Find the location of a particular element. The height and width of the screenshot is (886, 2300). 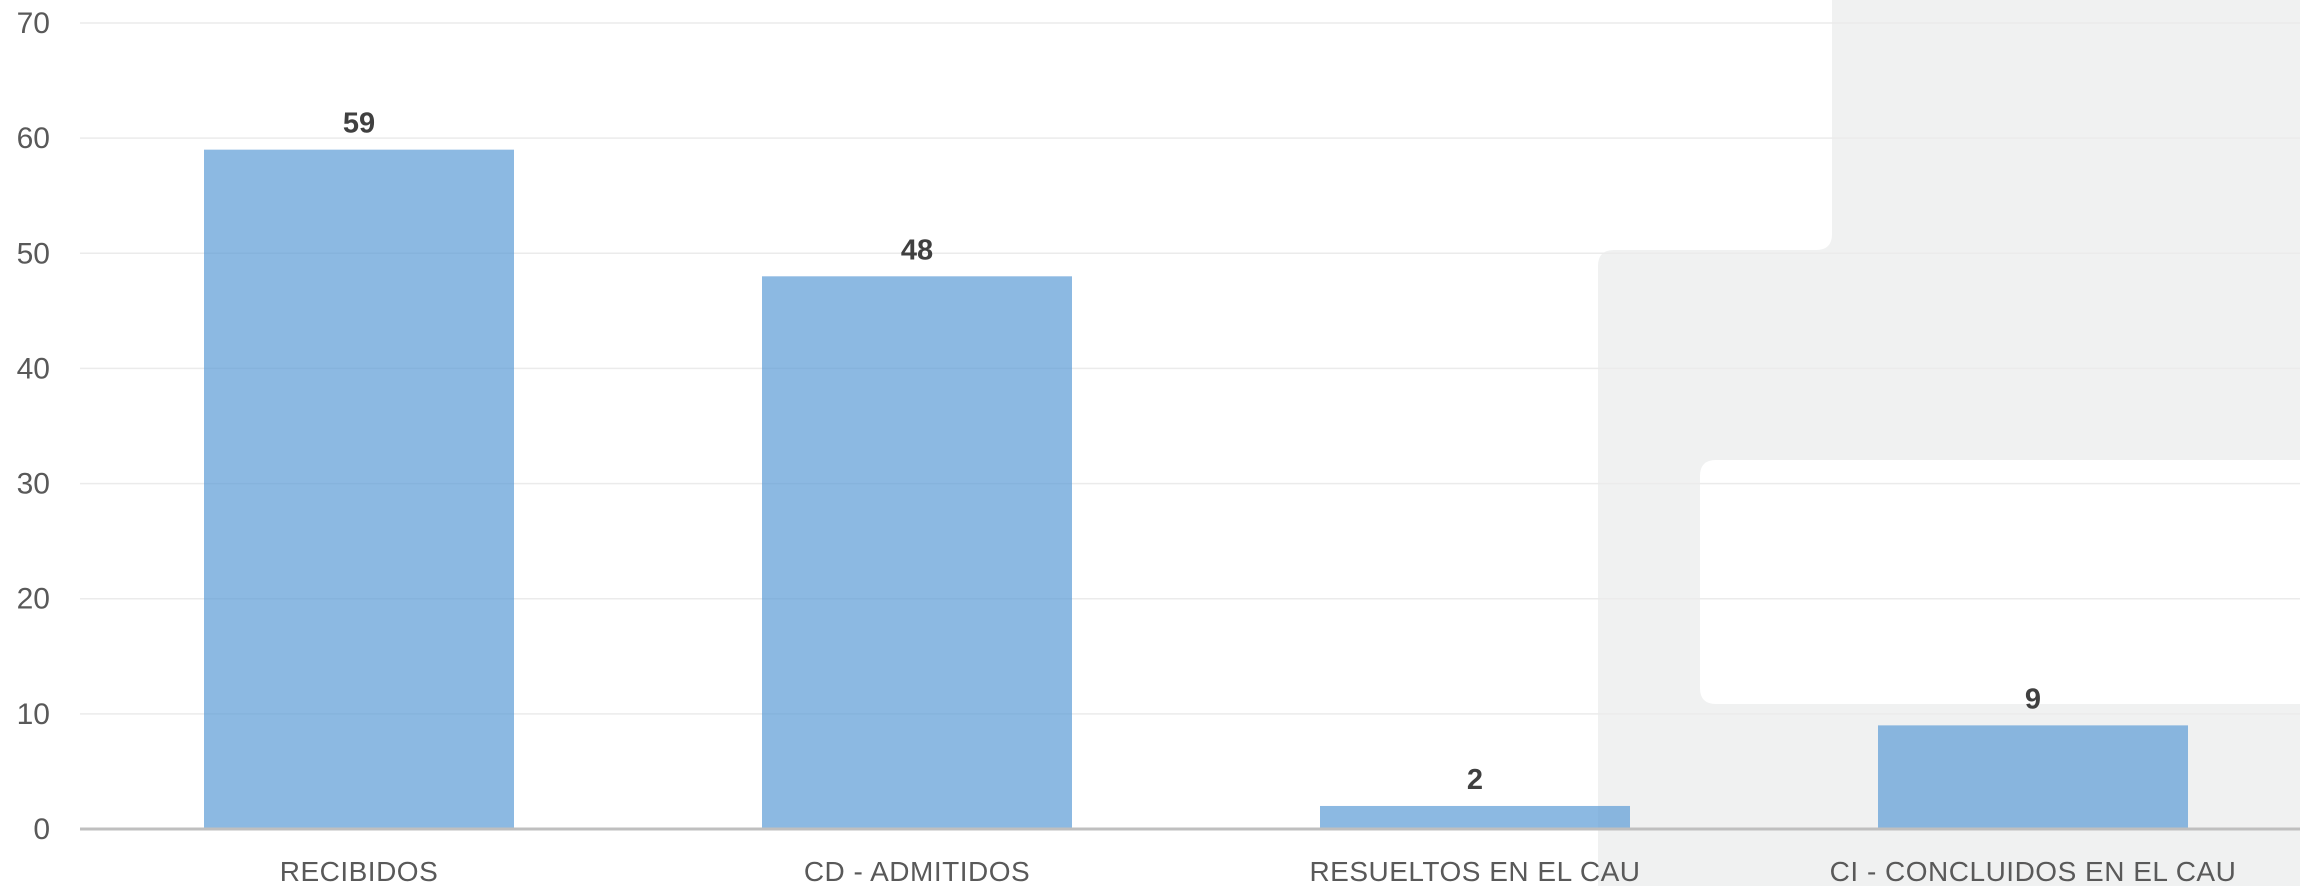

y-tick-label: 40 is located at coordinates (33, 368).